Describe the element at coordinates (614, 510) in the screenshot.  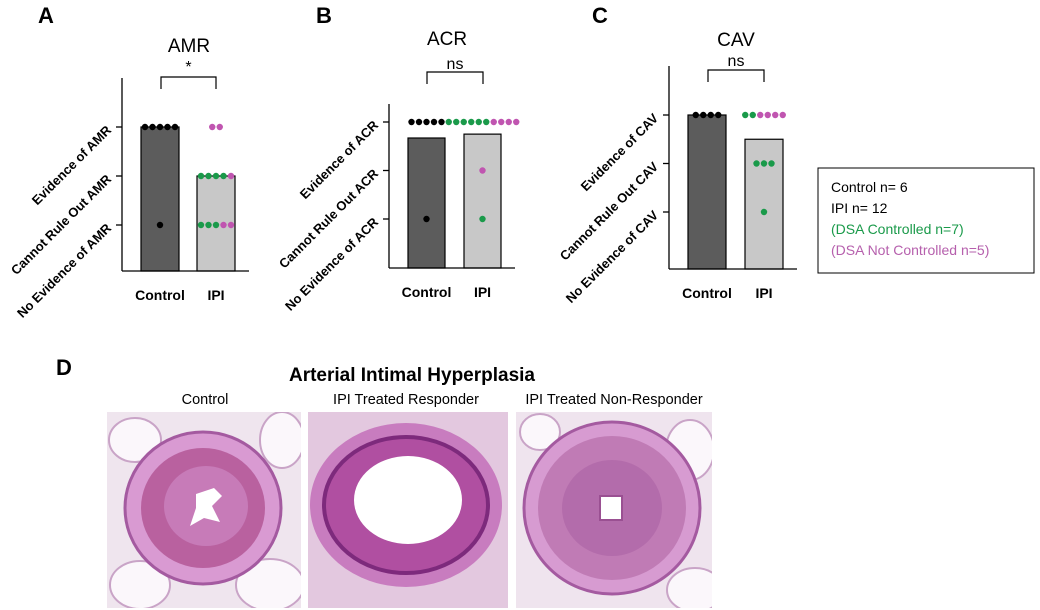
I see `micrograph-non-responder` at that location.